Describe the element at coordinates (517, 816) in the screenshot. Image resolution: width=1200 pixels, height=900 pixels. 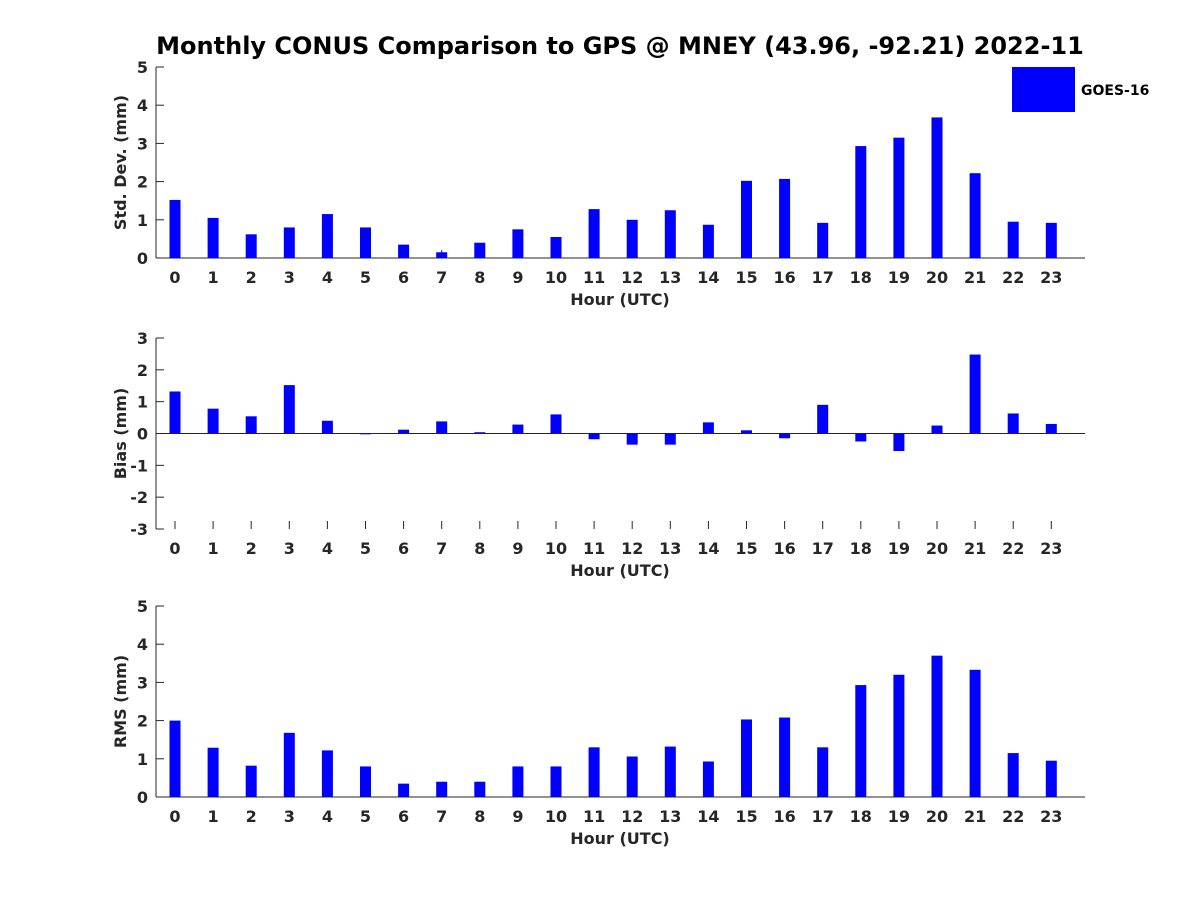
I see `x-tick-label: 9` at that location.